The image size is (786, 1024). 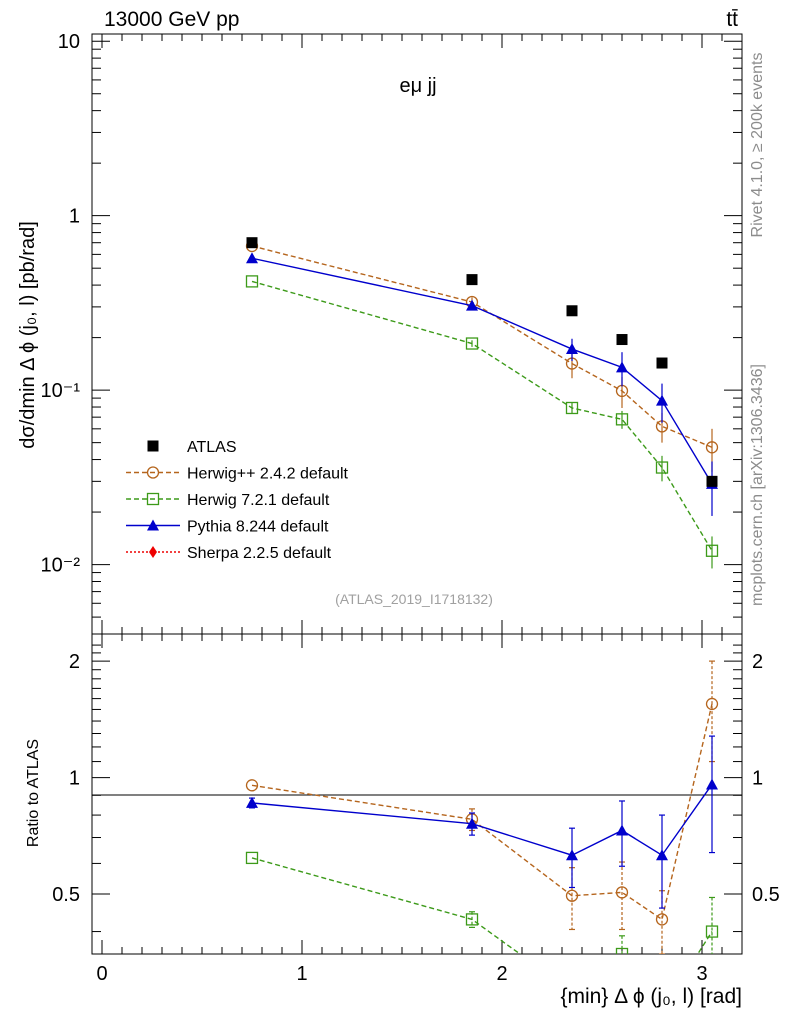 What do you see at coordinates (268, 474) in the screenshot?
I see `legend-label-herwig-2-4-2-default: Herwig++ 2.4.2 default` at bounding box center [268, 474].